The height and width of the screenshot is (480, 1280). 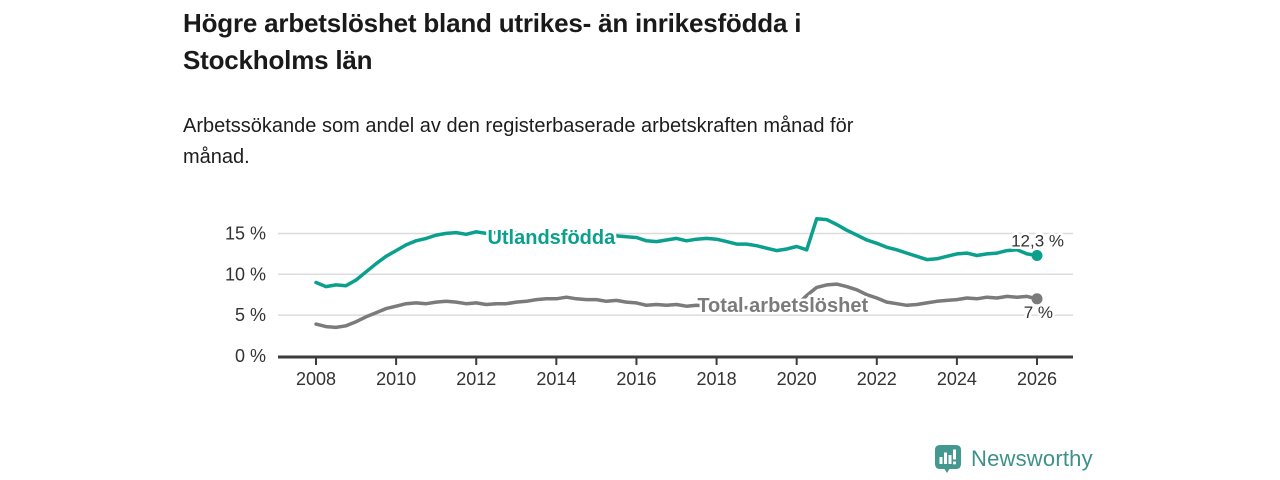 What do you see at coordinates (216, 157) in the screenshot?
I see `subtitle-line-2: månad.` at bounding box center [216, 157].